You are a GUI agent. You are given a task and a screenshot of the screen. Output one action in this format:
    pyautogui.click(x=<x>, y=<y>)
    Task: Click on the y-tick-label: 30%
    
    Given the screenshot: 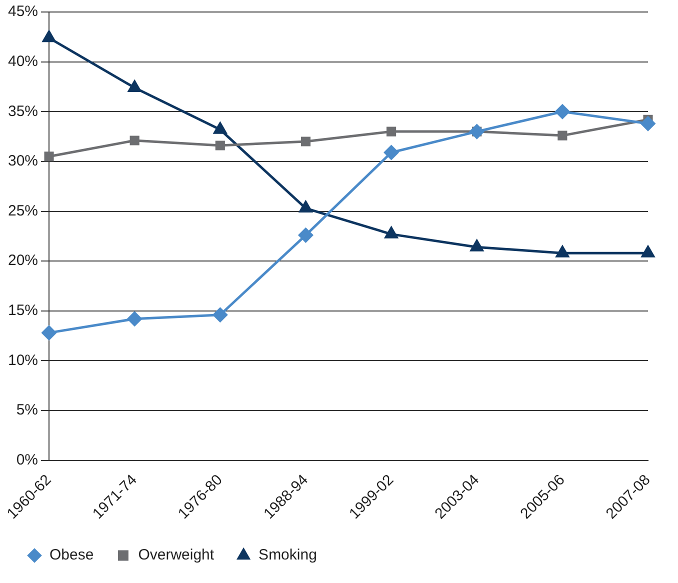 What is the action you would take?
    pyautogui.click(x=23, y=161)
    